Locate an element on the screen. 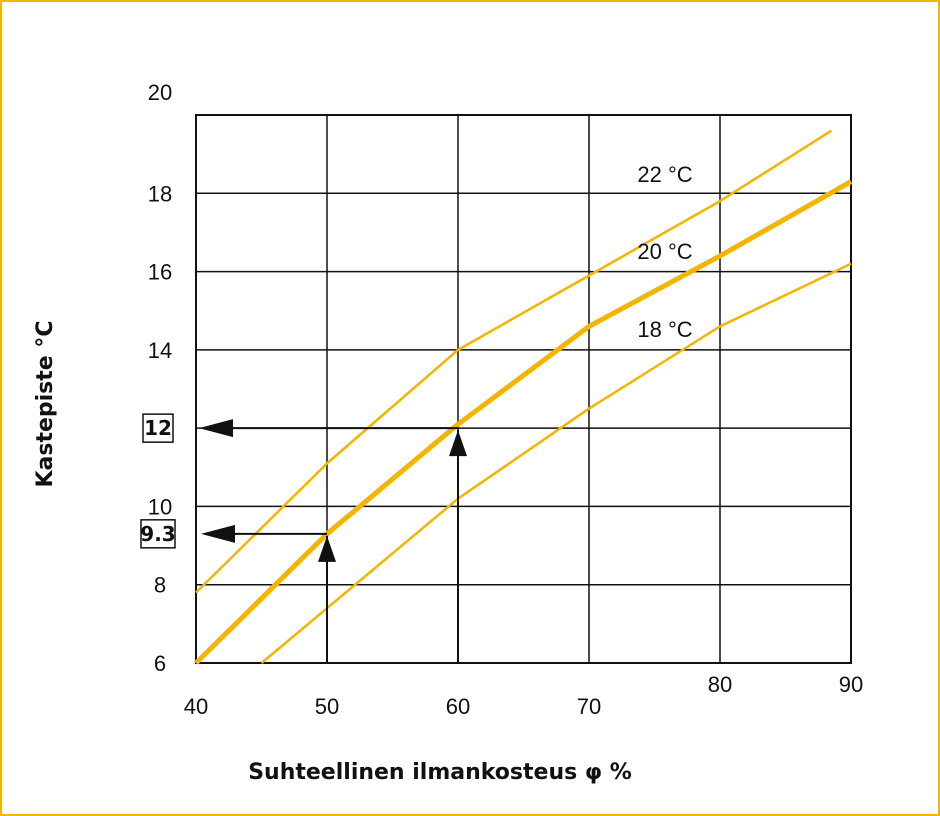 Image resolution: width=940 pixels, height=816 pixels. series-label: 22 °C is located at coordinates (664, 174).